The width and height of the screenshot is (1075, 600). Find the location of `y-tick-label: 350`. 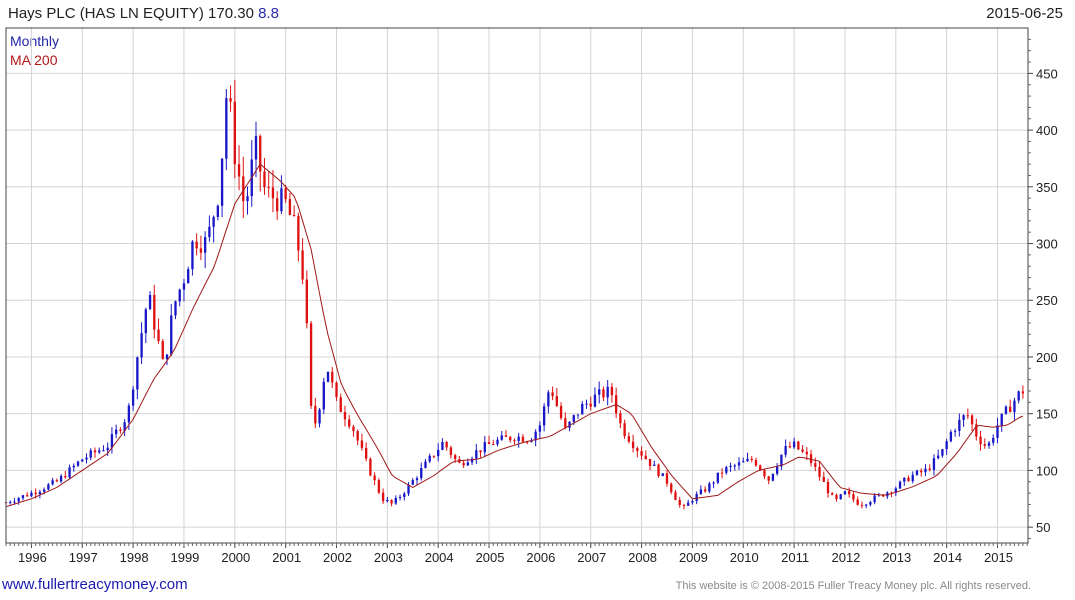

y-tick-label: 350 is located at coordinates (1047, 187).